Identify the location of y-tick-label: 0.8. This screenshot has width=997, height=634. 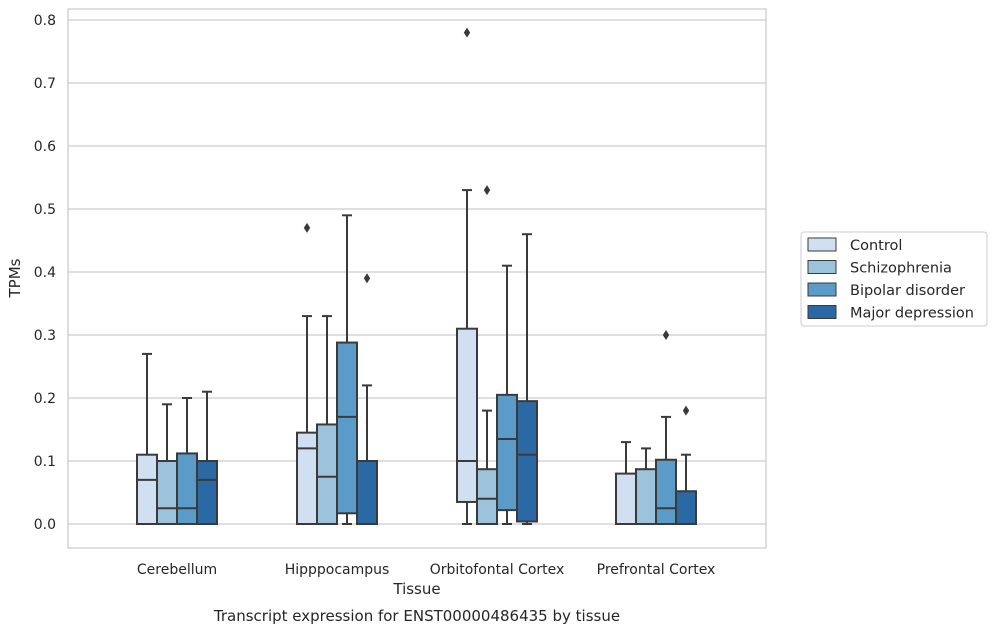
(45, 21).